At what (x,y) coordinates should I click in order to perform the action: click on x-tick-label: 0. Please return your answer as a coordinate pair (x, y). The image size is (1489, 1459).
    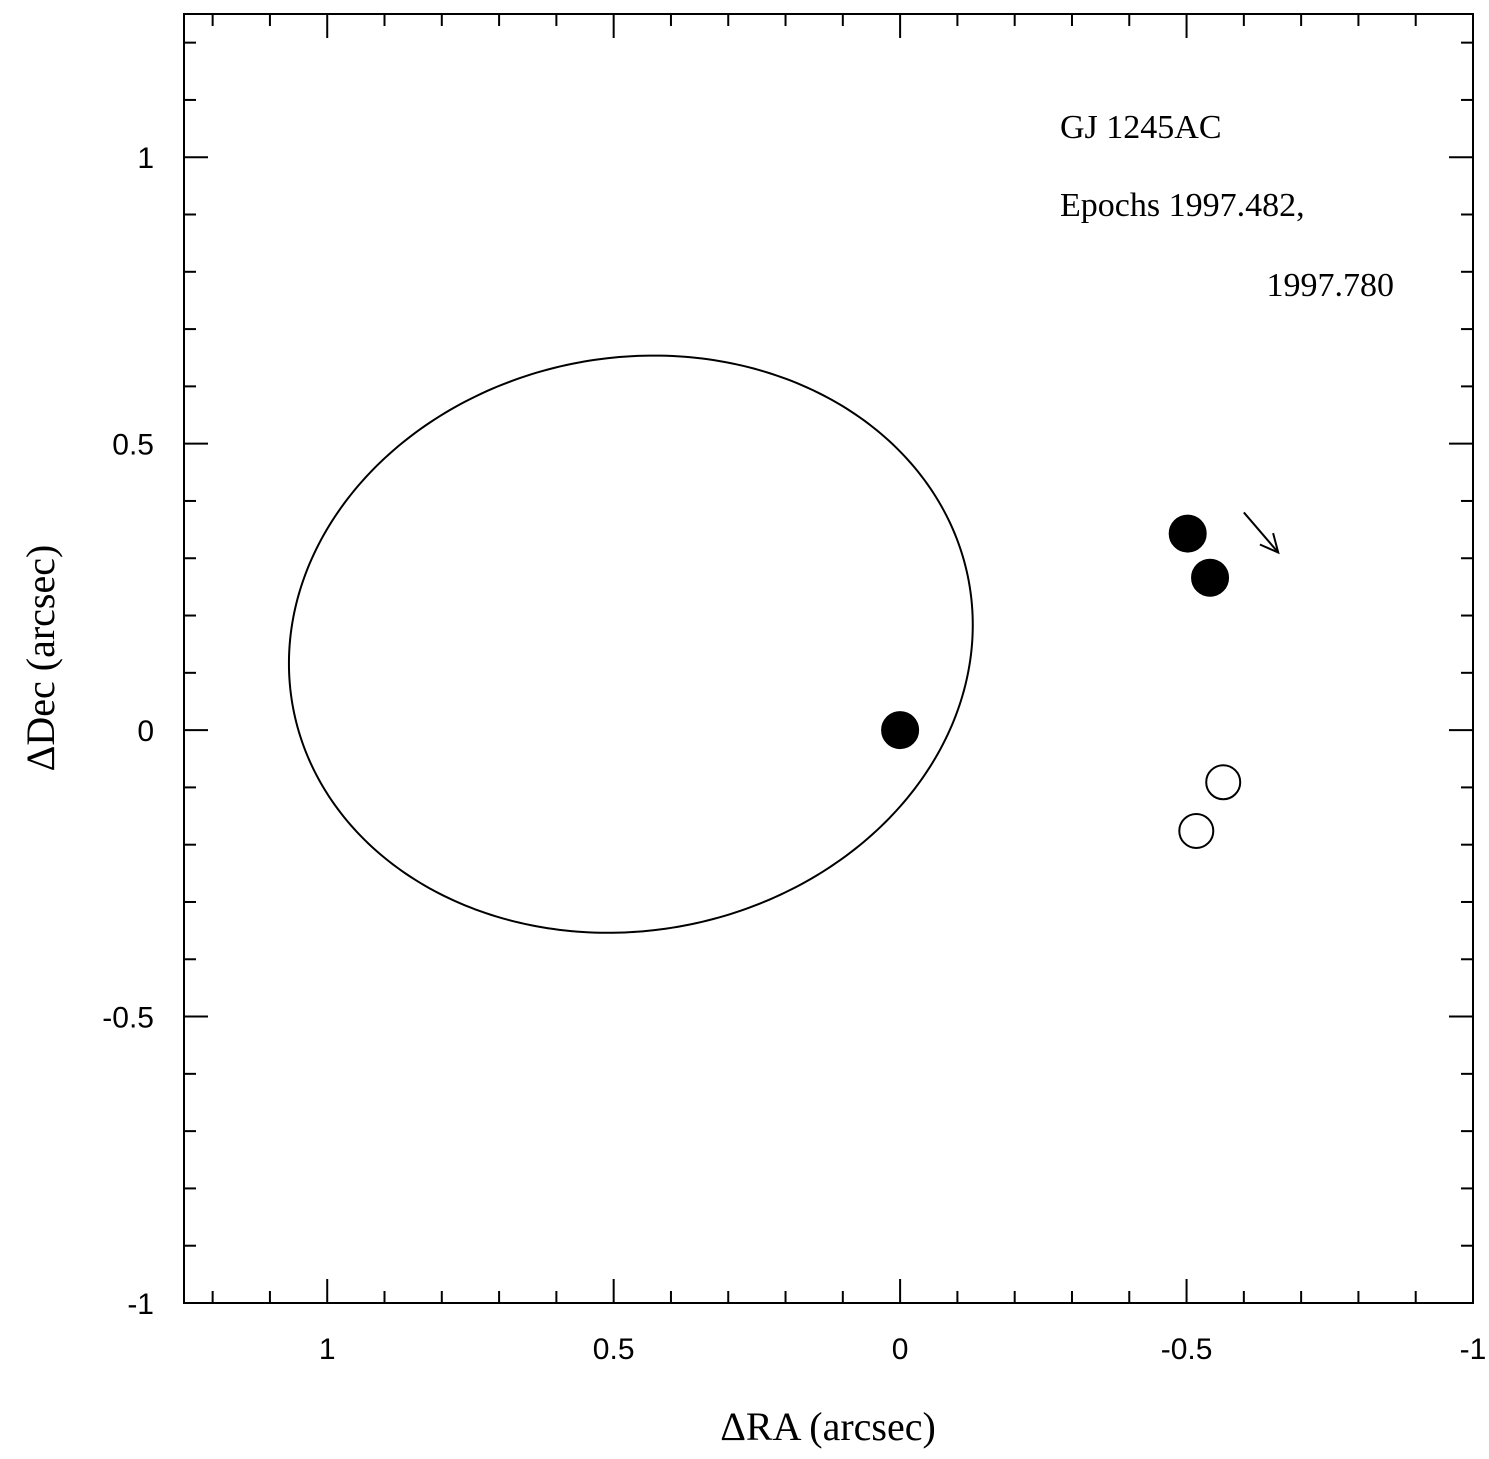
    Looking at the image, I should click on (900, 1349).